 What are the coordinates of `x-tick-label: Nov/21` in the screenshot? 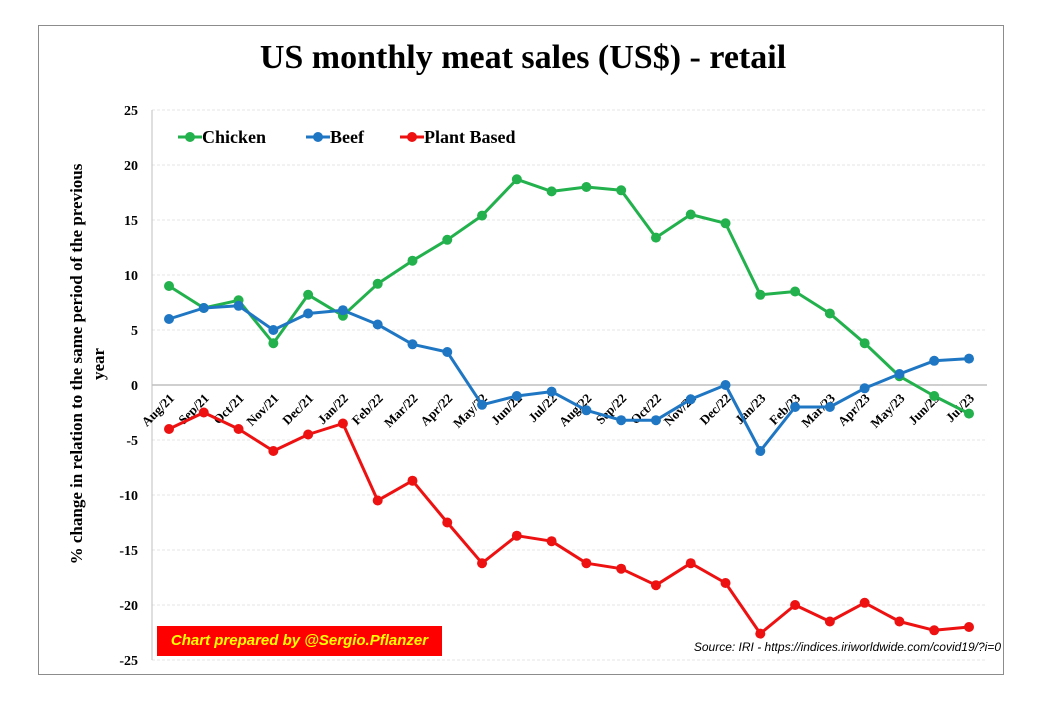 It's located at (262, 410).